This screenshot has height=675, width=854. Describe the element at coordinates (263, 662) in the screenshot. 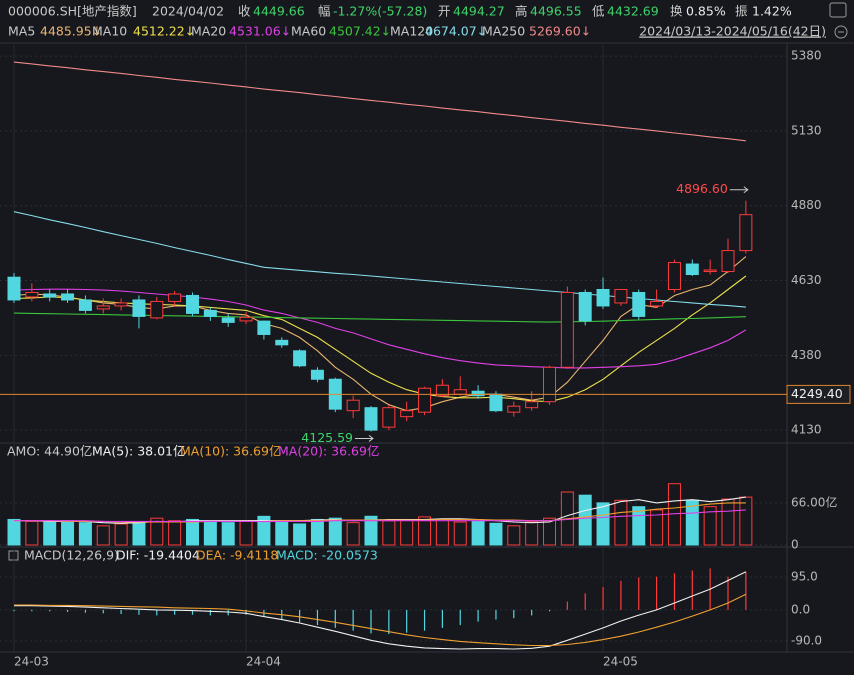

I see `x-tick-label: 24-04` at that location.